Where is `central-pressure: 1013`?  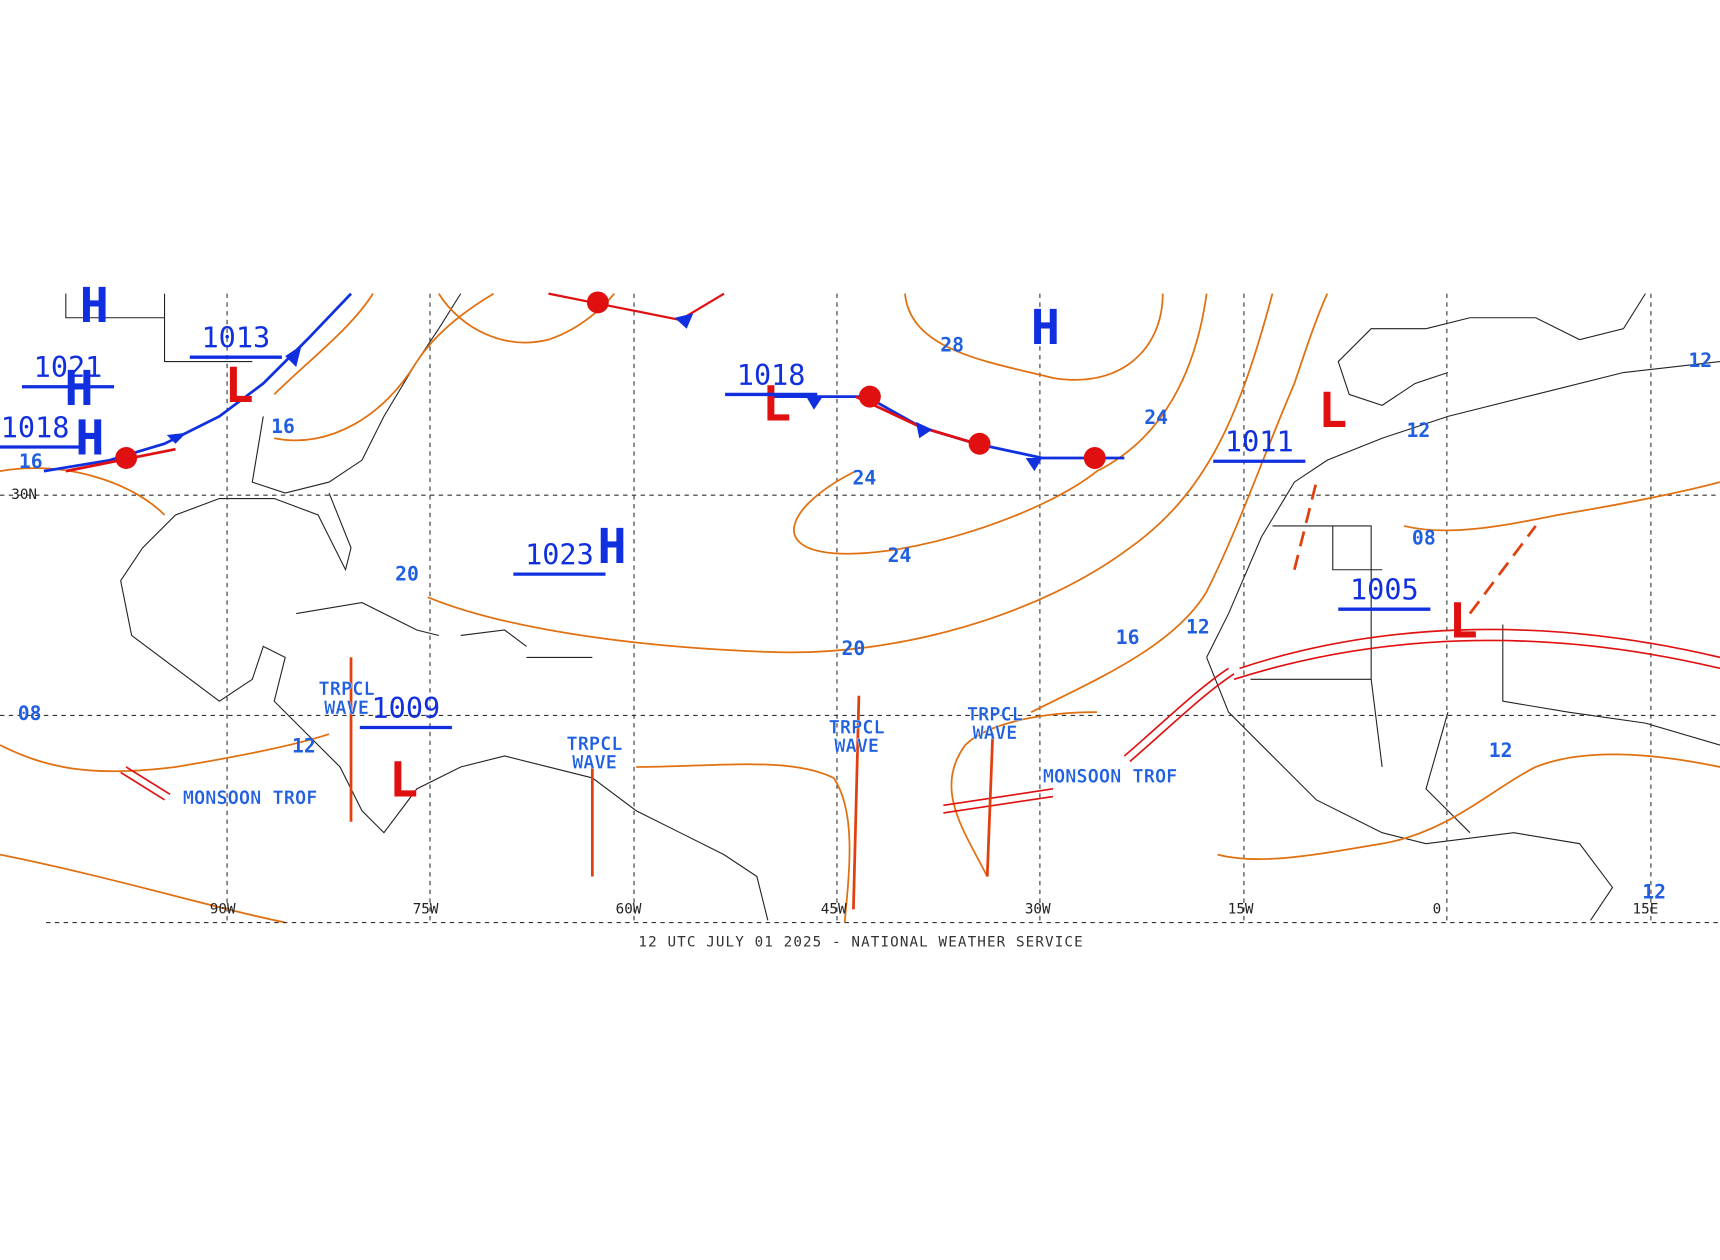 central-pressure: 1013 is located at coordinates (236, 338).